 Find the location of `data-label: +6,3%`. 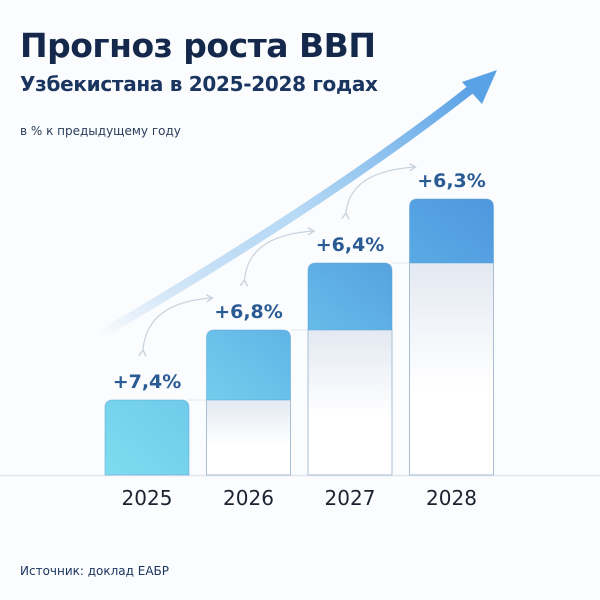

data-label: +6,3% is located at coordinates (451, 181).